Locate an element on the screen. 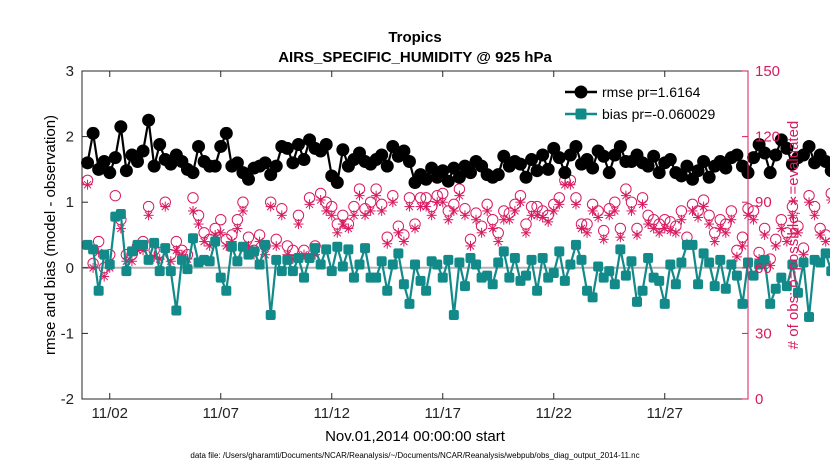 This screenshot has height=470, width=830. y-axis-left: -2 -1 0 1 2 3 is located at coordinates (74, 235).